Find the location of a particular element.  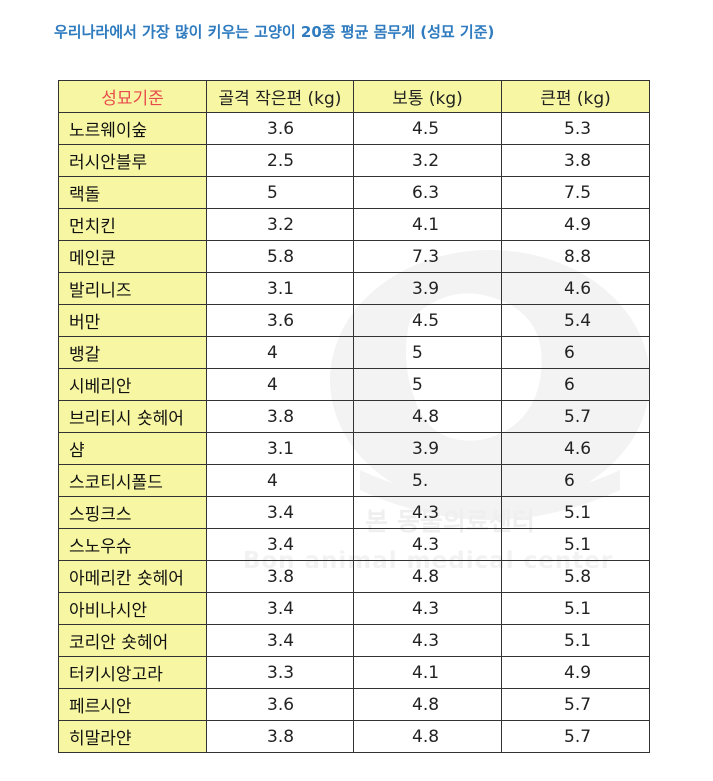

breed-name-cell: 코리안 숏헤어 is located at coordinates (132, 640).